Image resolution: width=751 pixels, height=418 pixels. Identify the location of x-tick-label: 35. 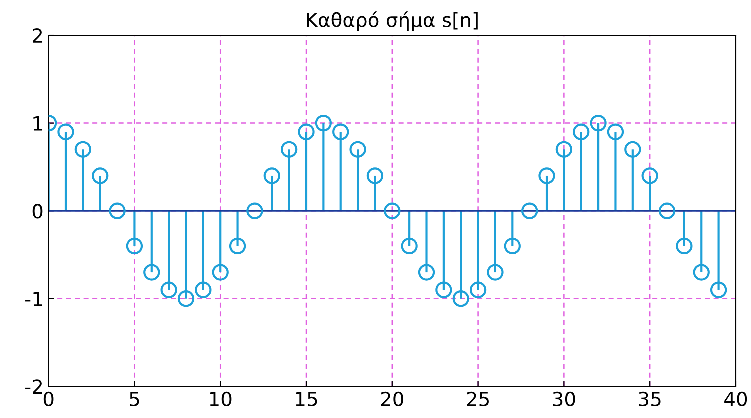
(650, 399).